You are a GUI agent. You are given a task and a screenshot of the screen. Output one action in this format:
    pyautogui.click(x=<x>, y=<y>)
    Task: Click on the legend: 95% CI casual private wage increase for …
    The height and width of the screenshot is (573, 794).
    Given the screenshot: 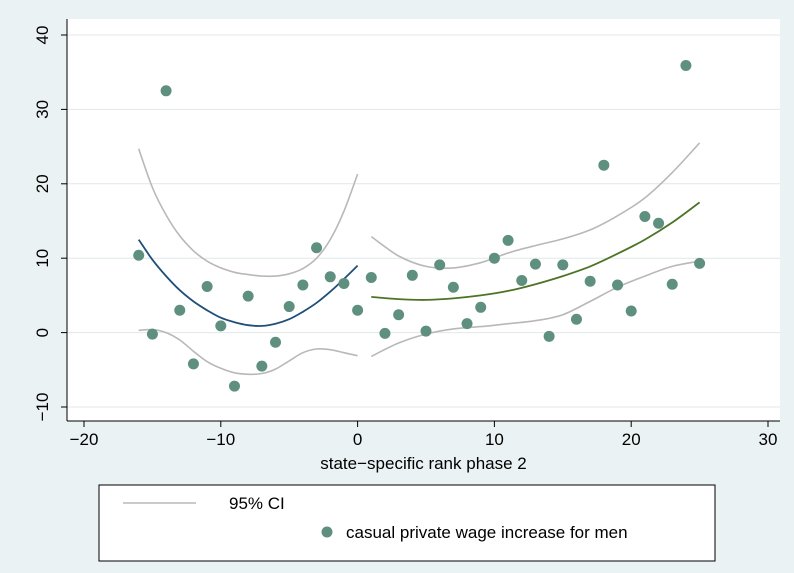 What is the action you would take?
    pyautogui.click(x=407, y=523)
    